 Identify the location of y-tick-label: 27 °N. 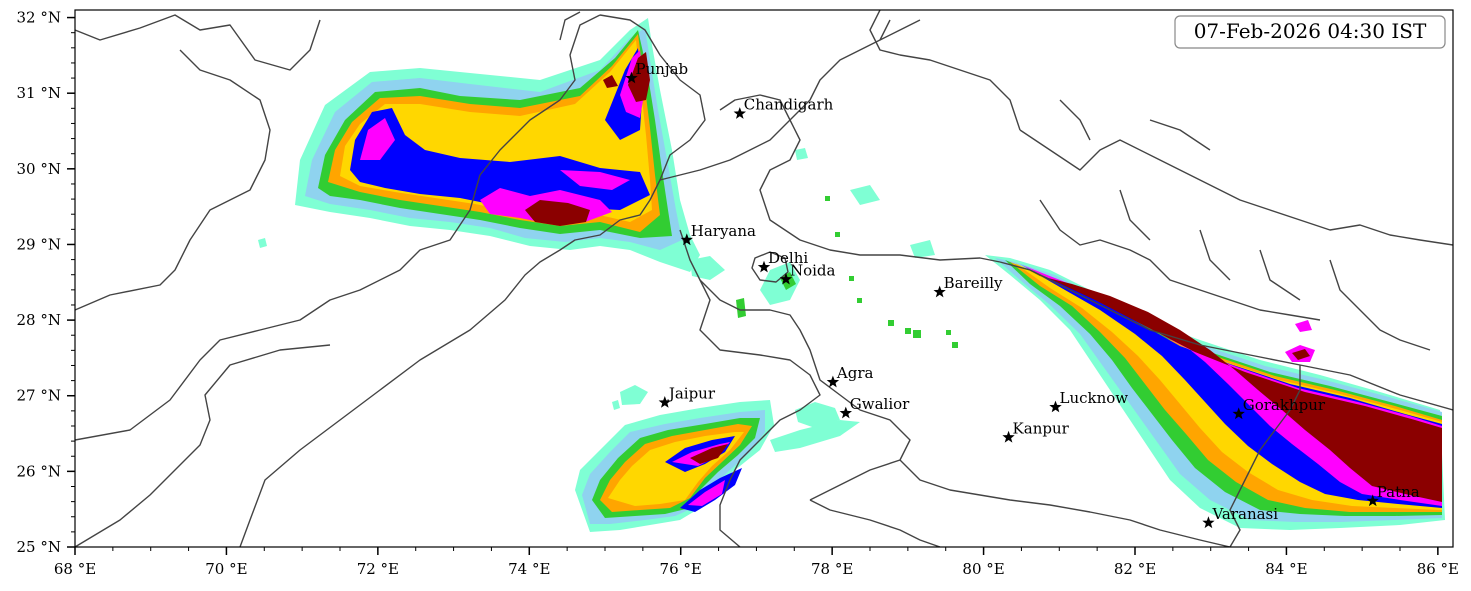
(39, 396).